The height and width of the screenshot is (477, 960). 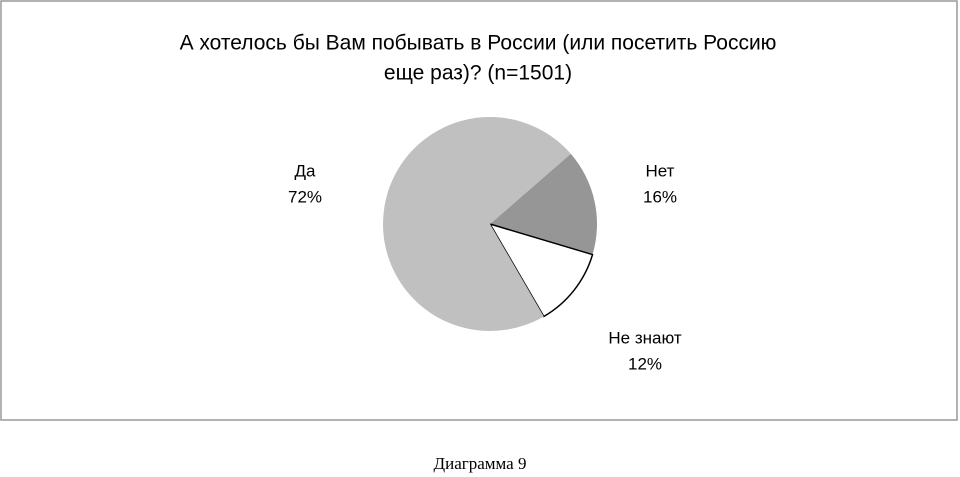 I want to click on slice-label: Нет, so click(x=660, y=170).